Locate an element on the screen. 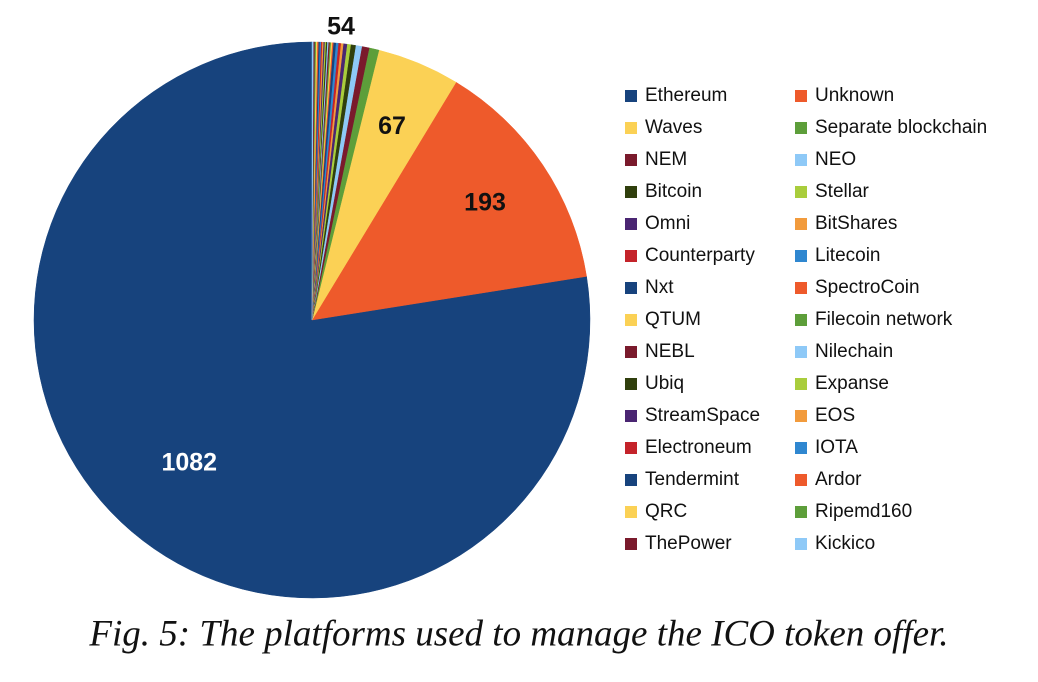 This screenshot has width=1038, height=682. legend-label: ThePower is located at coordinates (688, 543).